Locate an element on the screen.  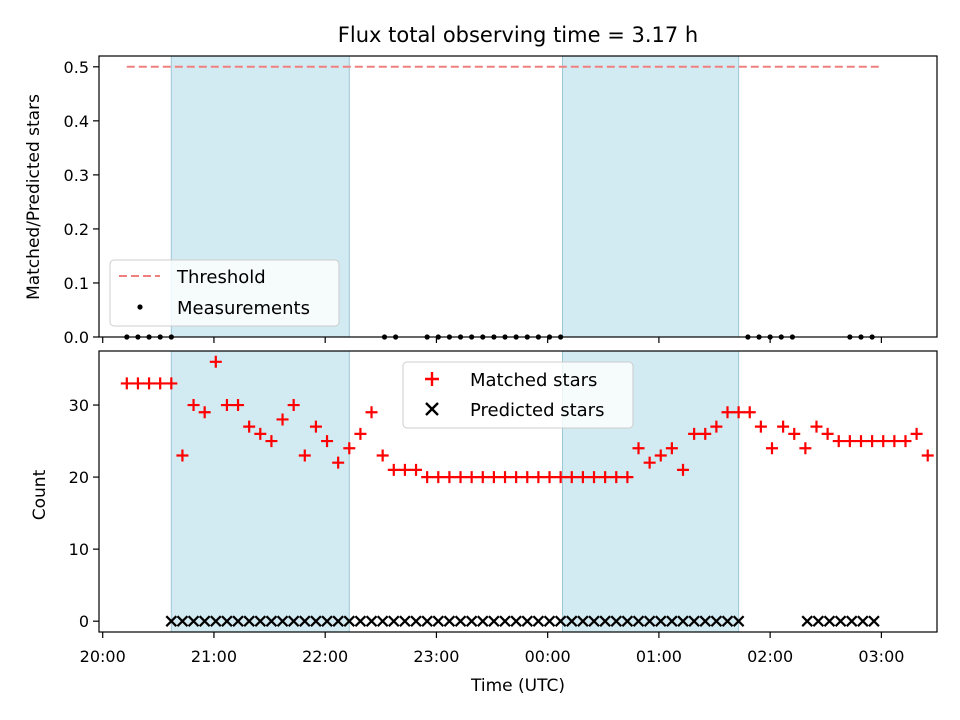
chart-title: Flux total observing time = 3.17 h is located at coordinates (518, 35).